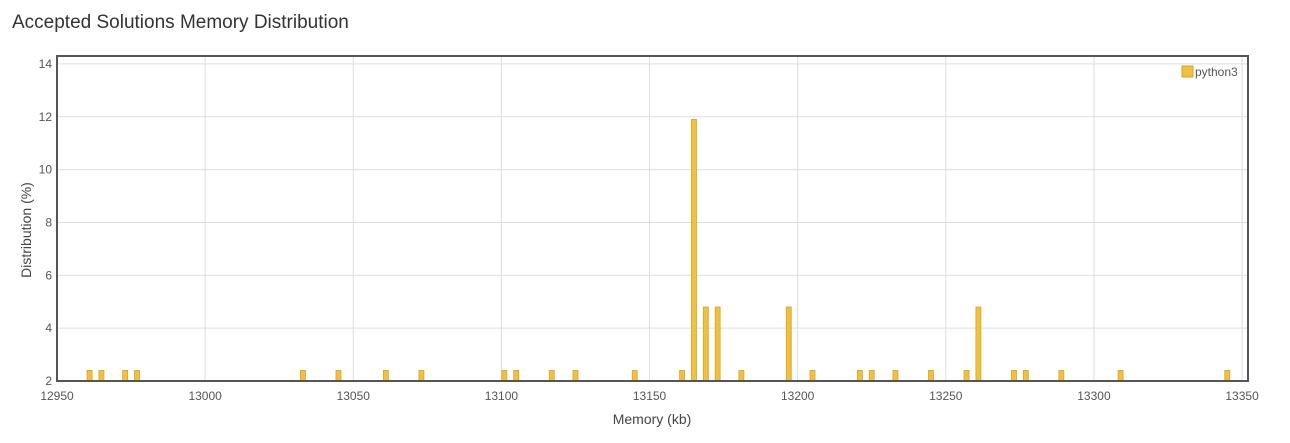 The width and height of the screenshot is (1290, 443). What do you see at coordinates (354, 396) in the screenshot?
I see `x-tick-label: 13050` at bounding box center [354, 396].